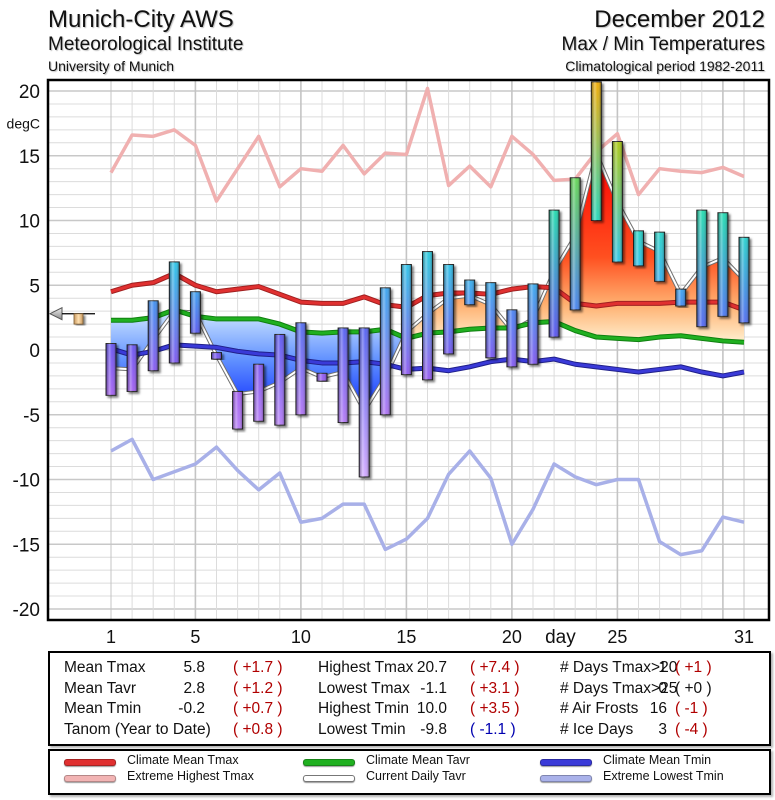 This screenshot has height=800, width=775. Describe the element at coordinates (258, 729) in the screenshot. I see `stat-anomaly: ( +0.8 )` at that location.